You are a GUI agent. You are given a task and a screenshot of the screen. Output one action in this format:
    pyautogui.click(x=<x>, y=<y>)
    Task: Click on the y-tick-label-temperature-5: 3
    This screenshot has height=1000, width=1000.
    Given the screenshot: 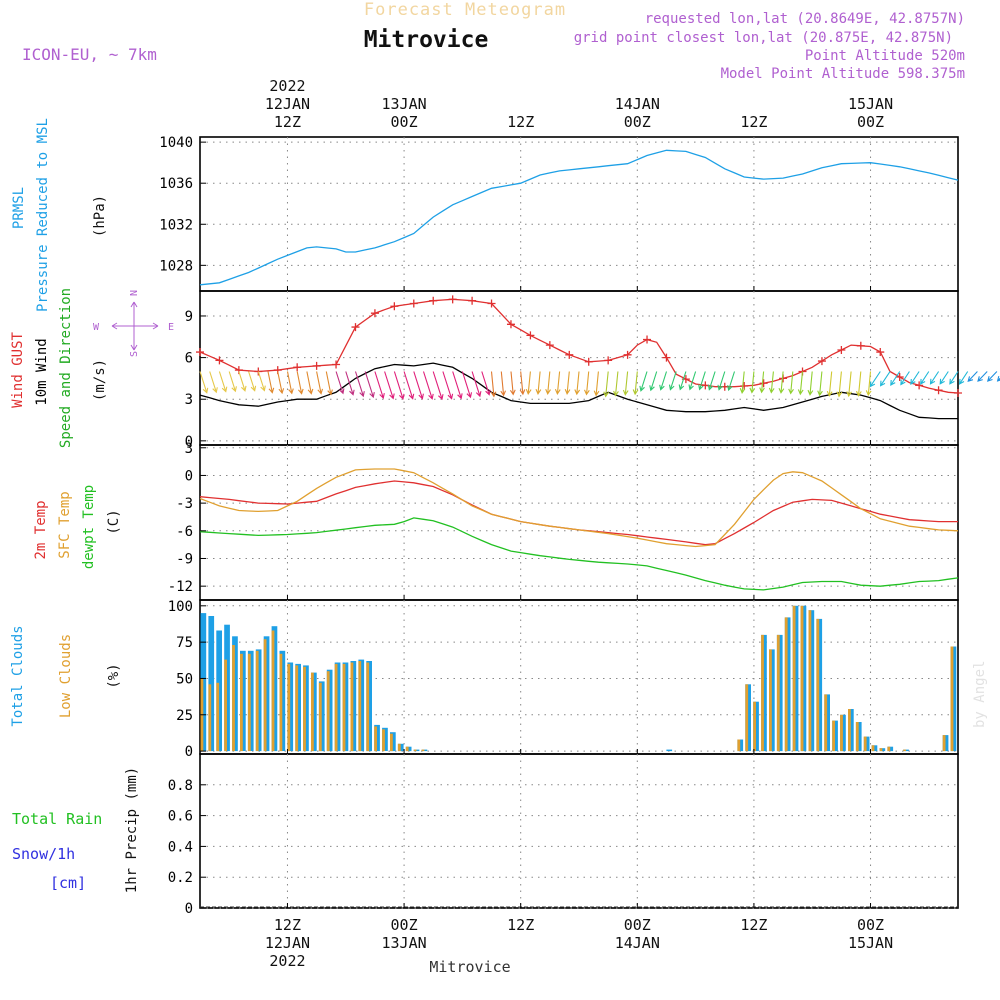 What is the action you would take?
    pyautogui.click(x=189, y=449)
    